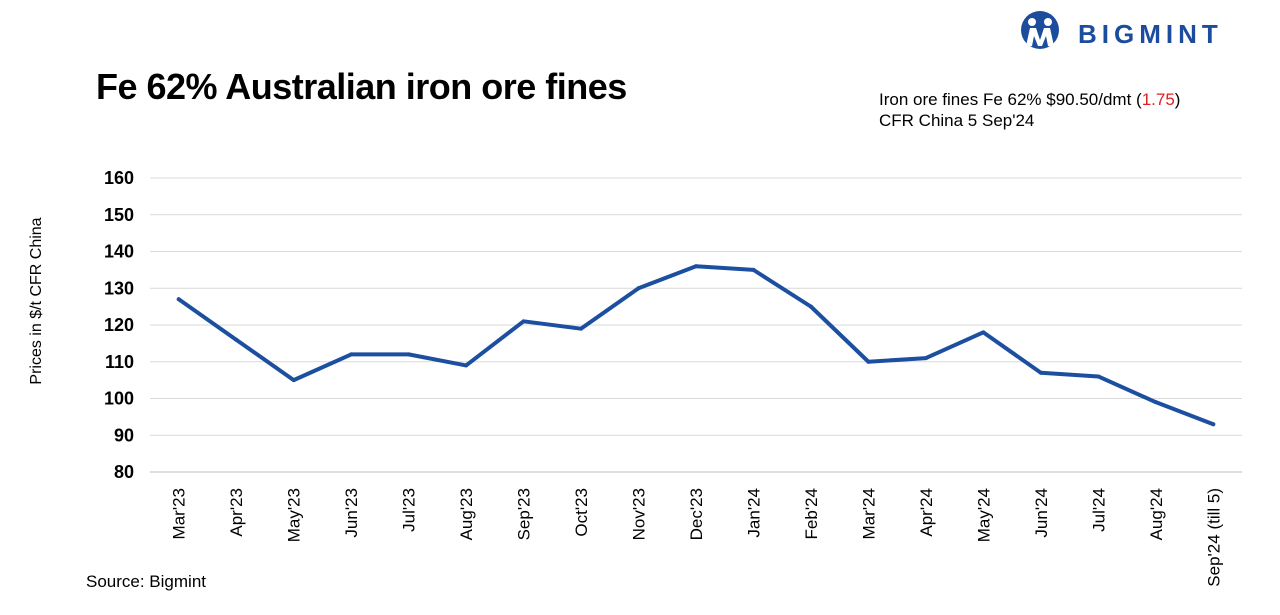 The image size is (1280, 615). Describe the element at coordinates (753, 513) in the screenshot. I see `x-tick-label: Jan'24` at that location.